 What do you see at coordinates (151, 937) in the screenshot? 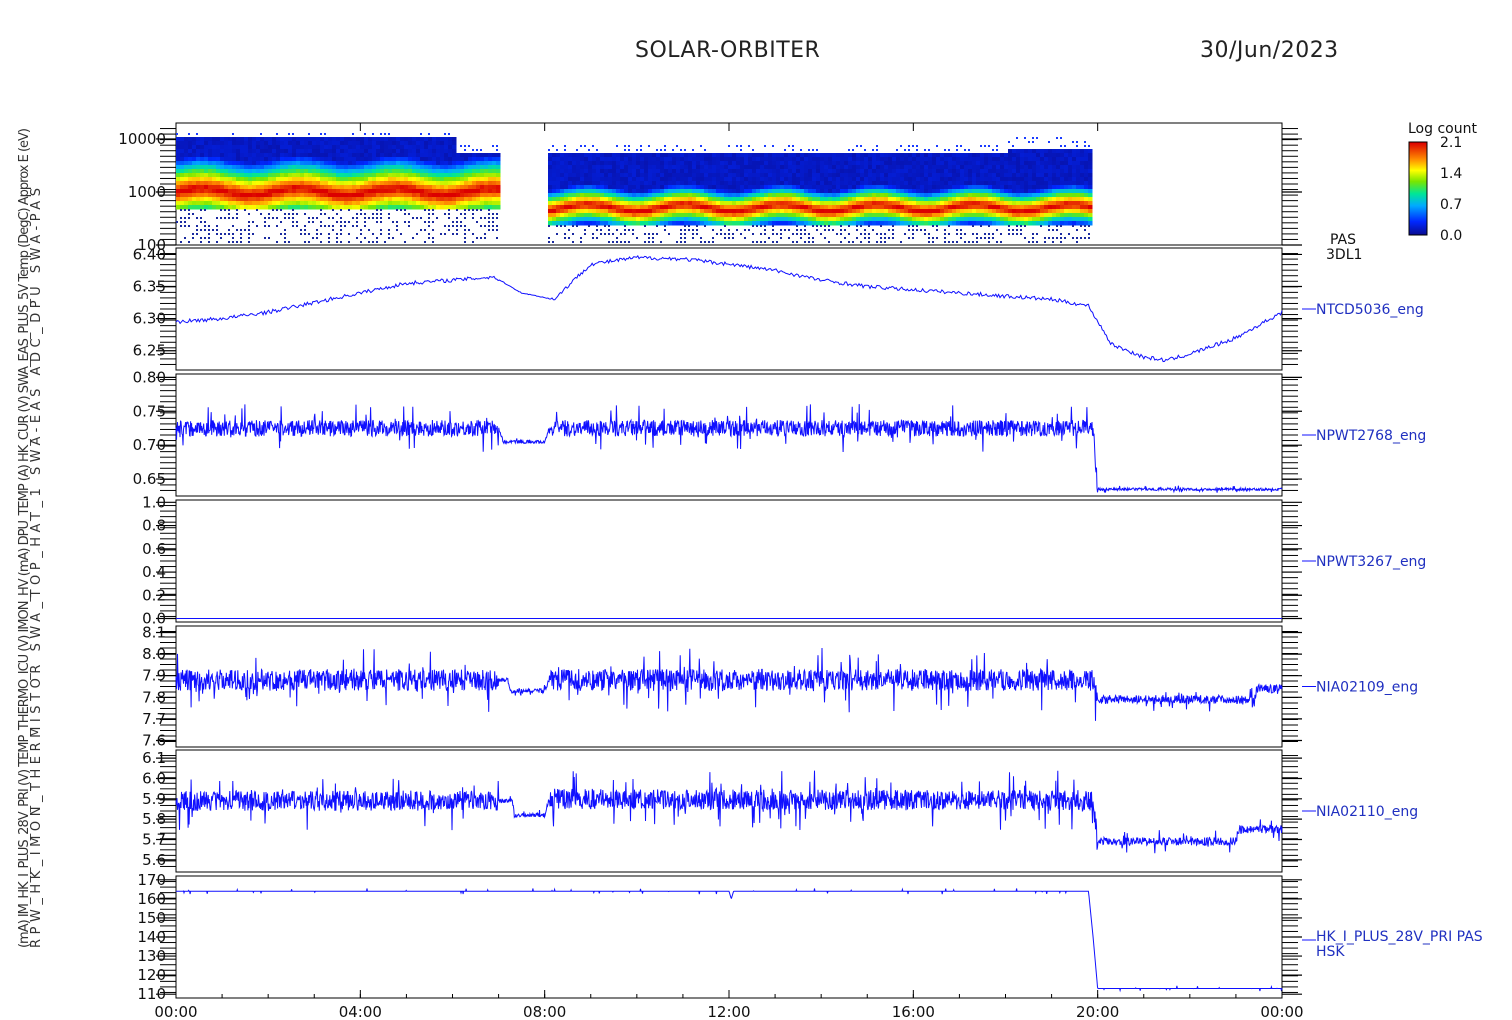
I see `y-tick-label: 140` at bounding box center [151, 937].